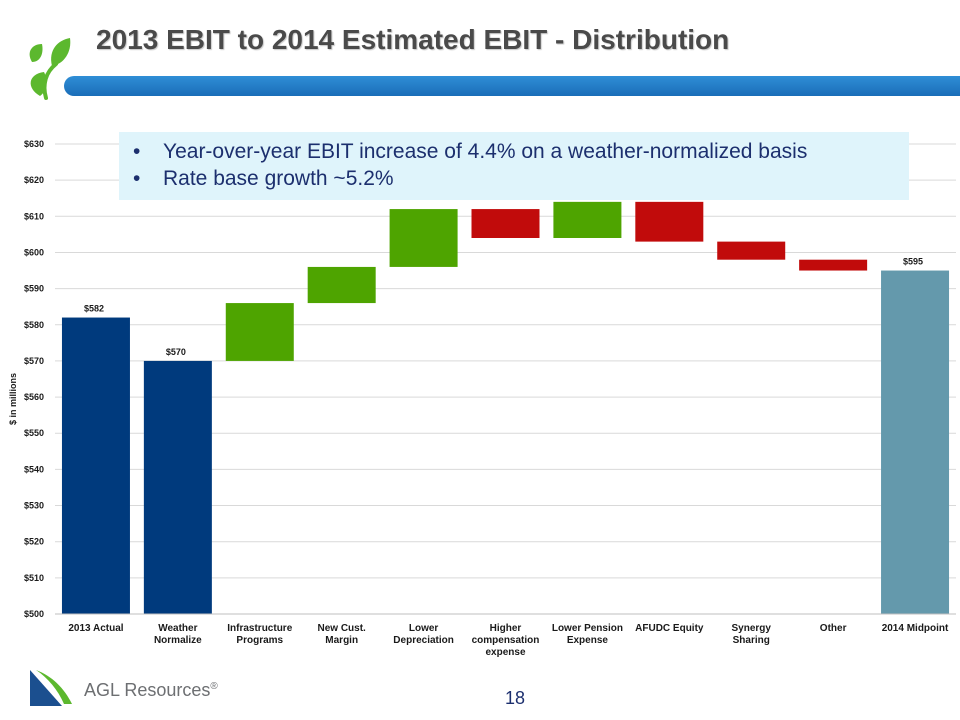  What do you see at coordinates (913, 262) in the screenshot?
I see `data-label: $595` at bounding box center [913, 262].